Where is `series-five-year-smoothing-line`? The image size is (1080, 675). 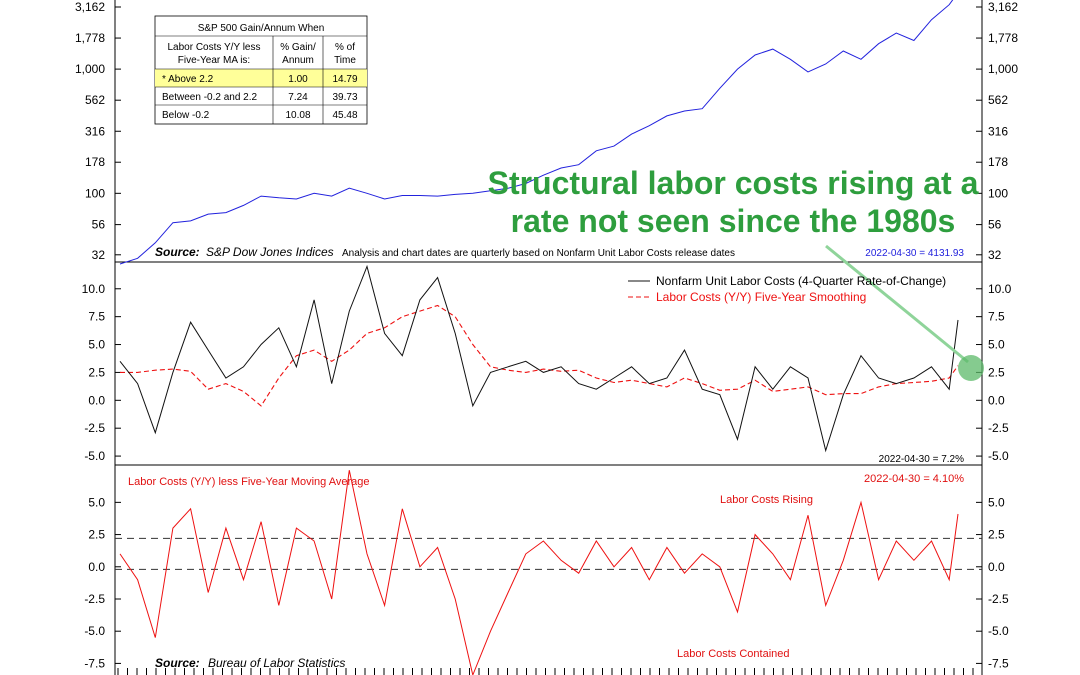
series-five-year-smoothing-line is located at coordinates (539, 355).